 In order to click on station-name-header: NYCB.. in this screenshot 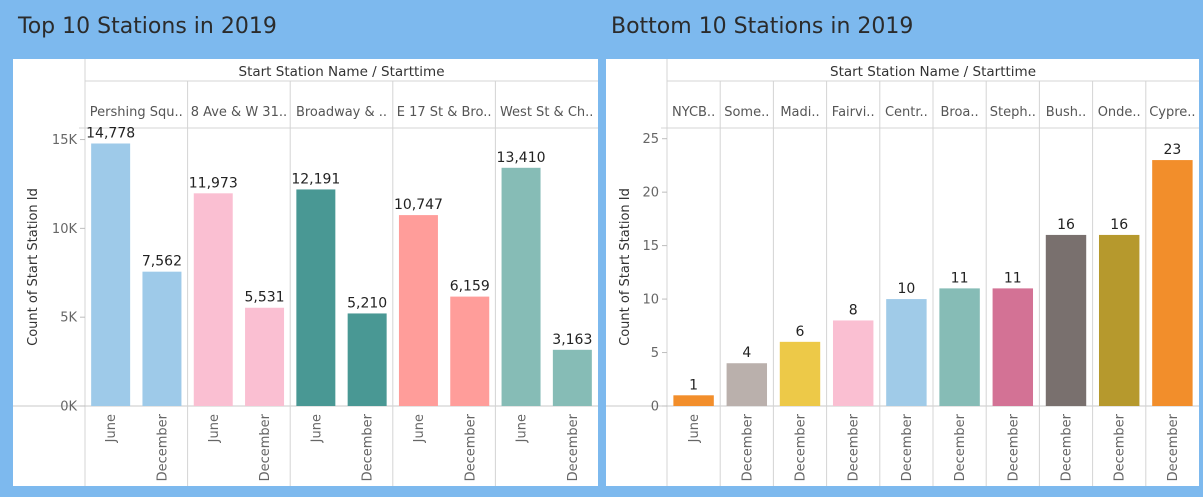, I will do `click(693, 112)`.